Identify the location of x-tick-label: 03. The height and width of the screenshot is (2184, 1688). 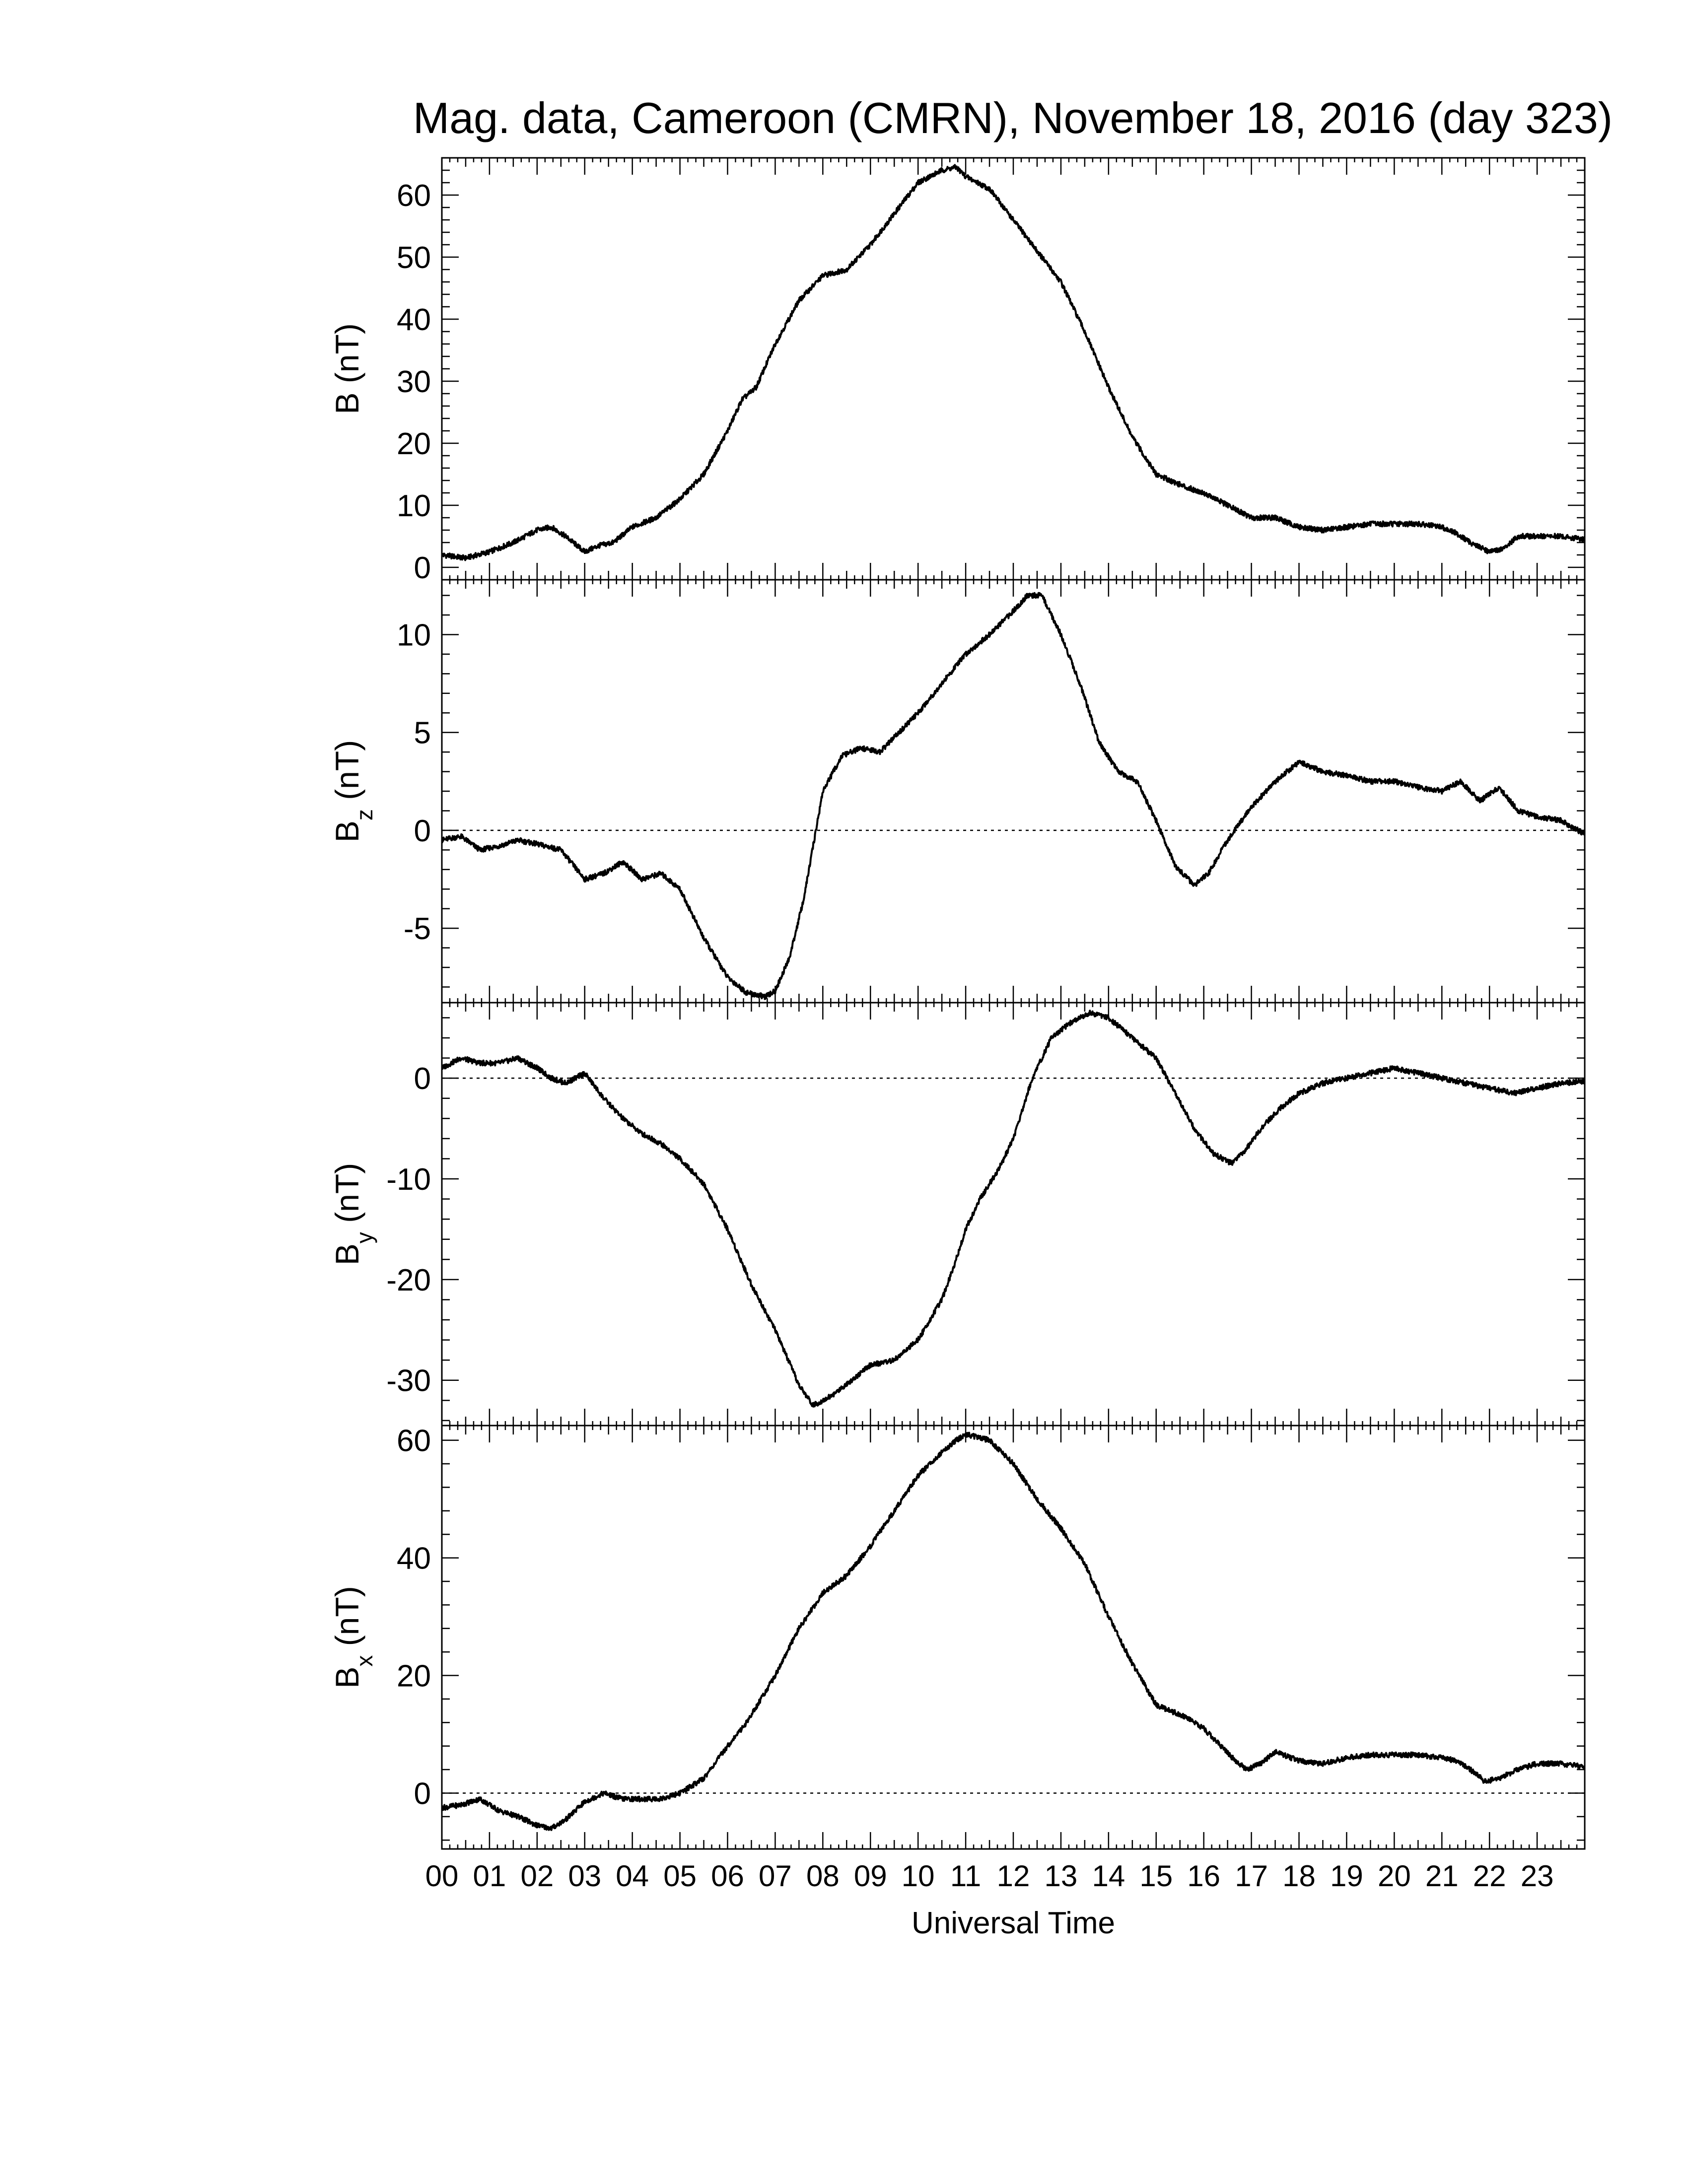
(584, 1876).